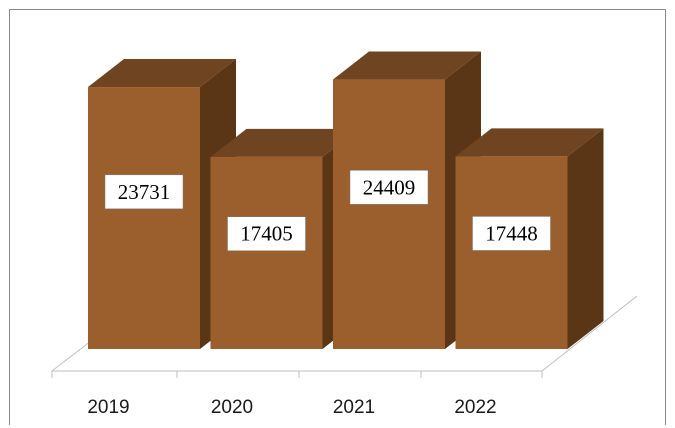  What do you see at coordinates (354, 407) in the screenshot?
I see `x-tick-label: 2021` at bounding box center [354, 407].